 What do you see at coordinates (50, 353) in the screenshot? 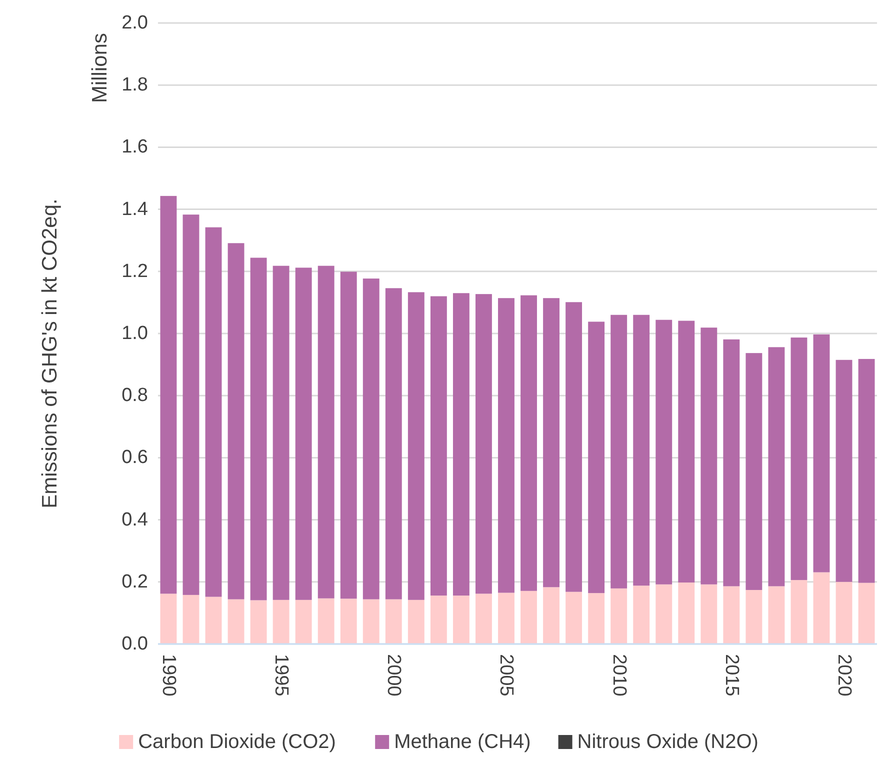
I see `y-axis-title: Emissions of GHG's in kt CO2eq.` at bounding box center [50, 353].